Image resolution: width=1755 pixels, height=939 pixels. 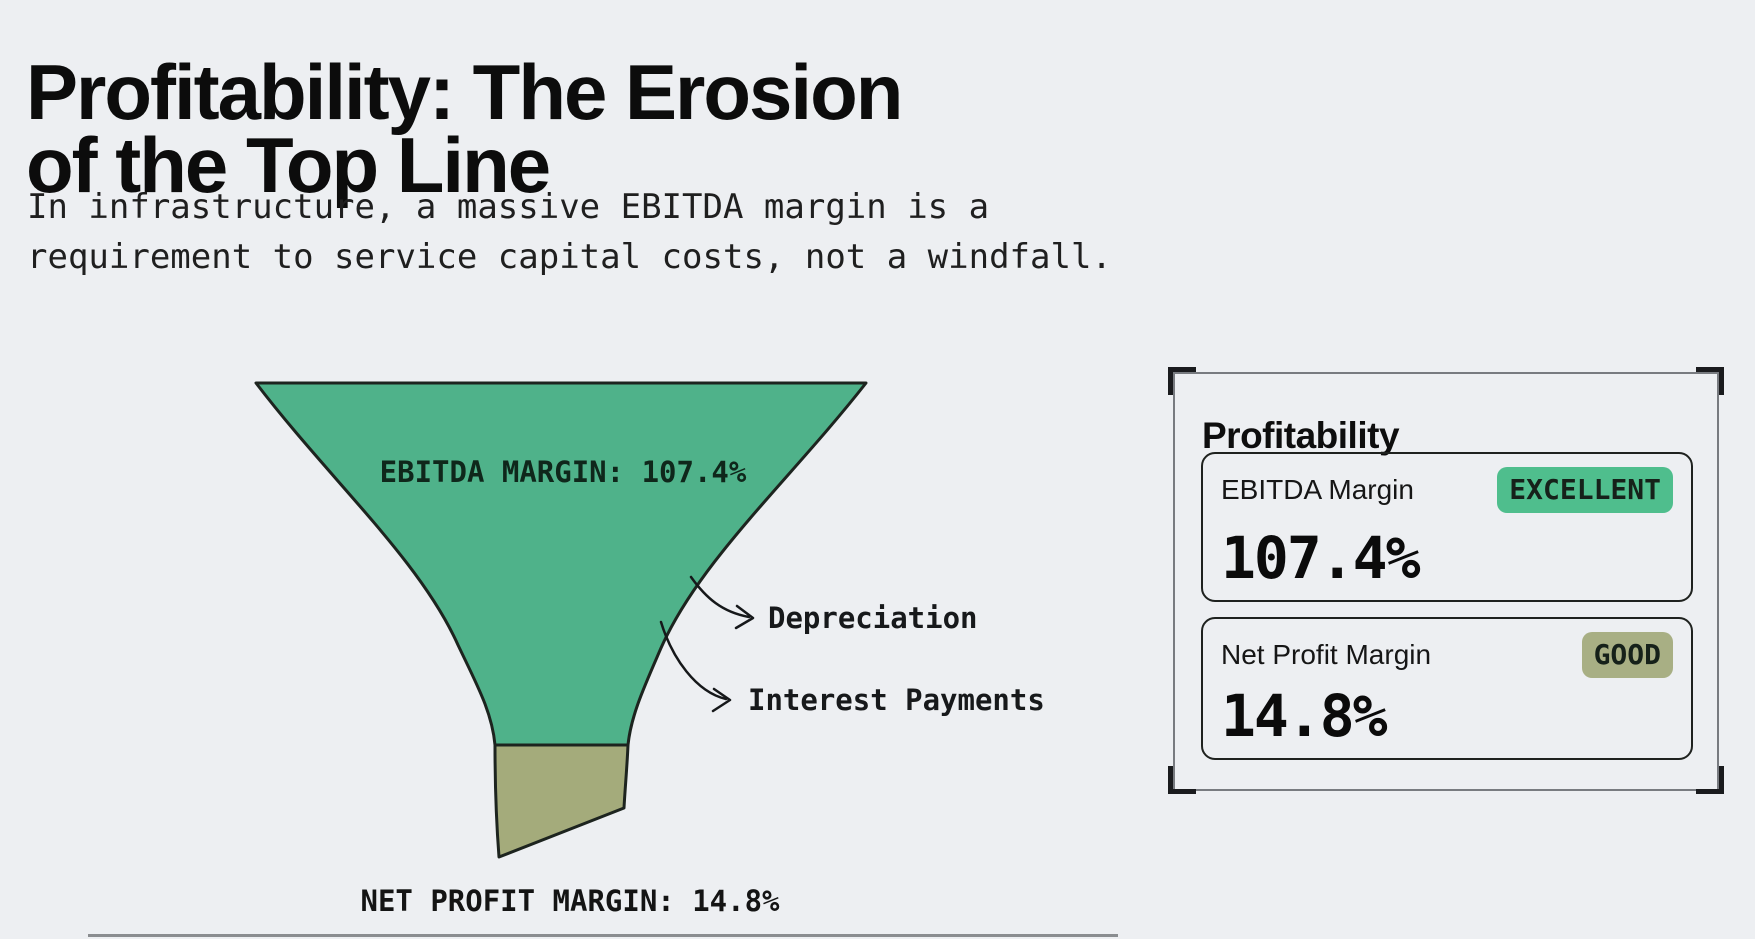 I want to click on metric-label: EBITDA Margin, so click(x=1317, y=489).